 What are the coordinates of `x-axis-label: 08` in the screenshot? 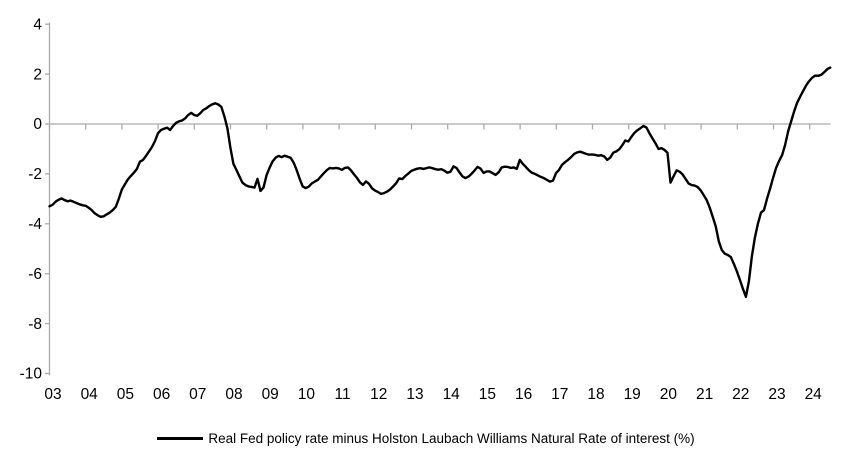 It's located at (233, 394).